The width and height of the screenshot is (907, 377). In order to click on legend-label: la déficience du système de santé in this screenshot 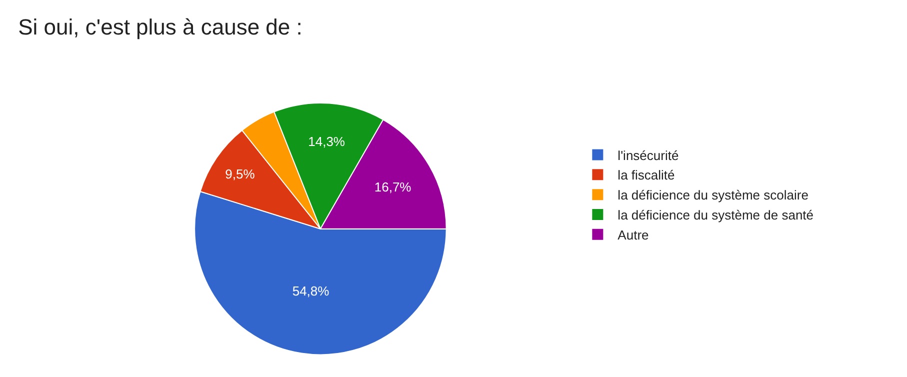, I will do `click(716, 215)`.